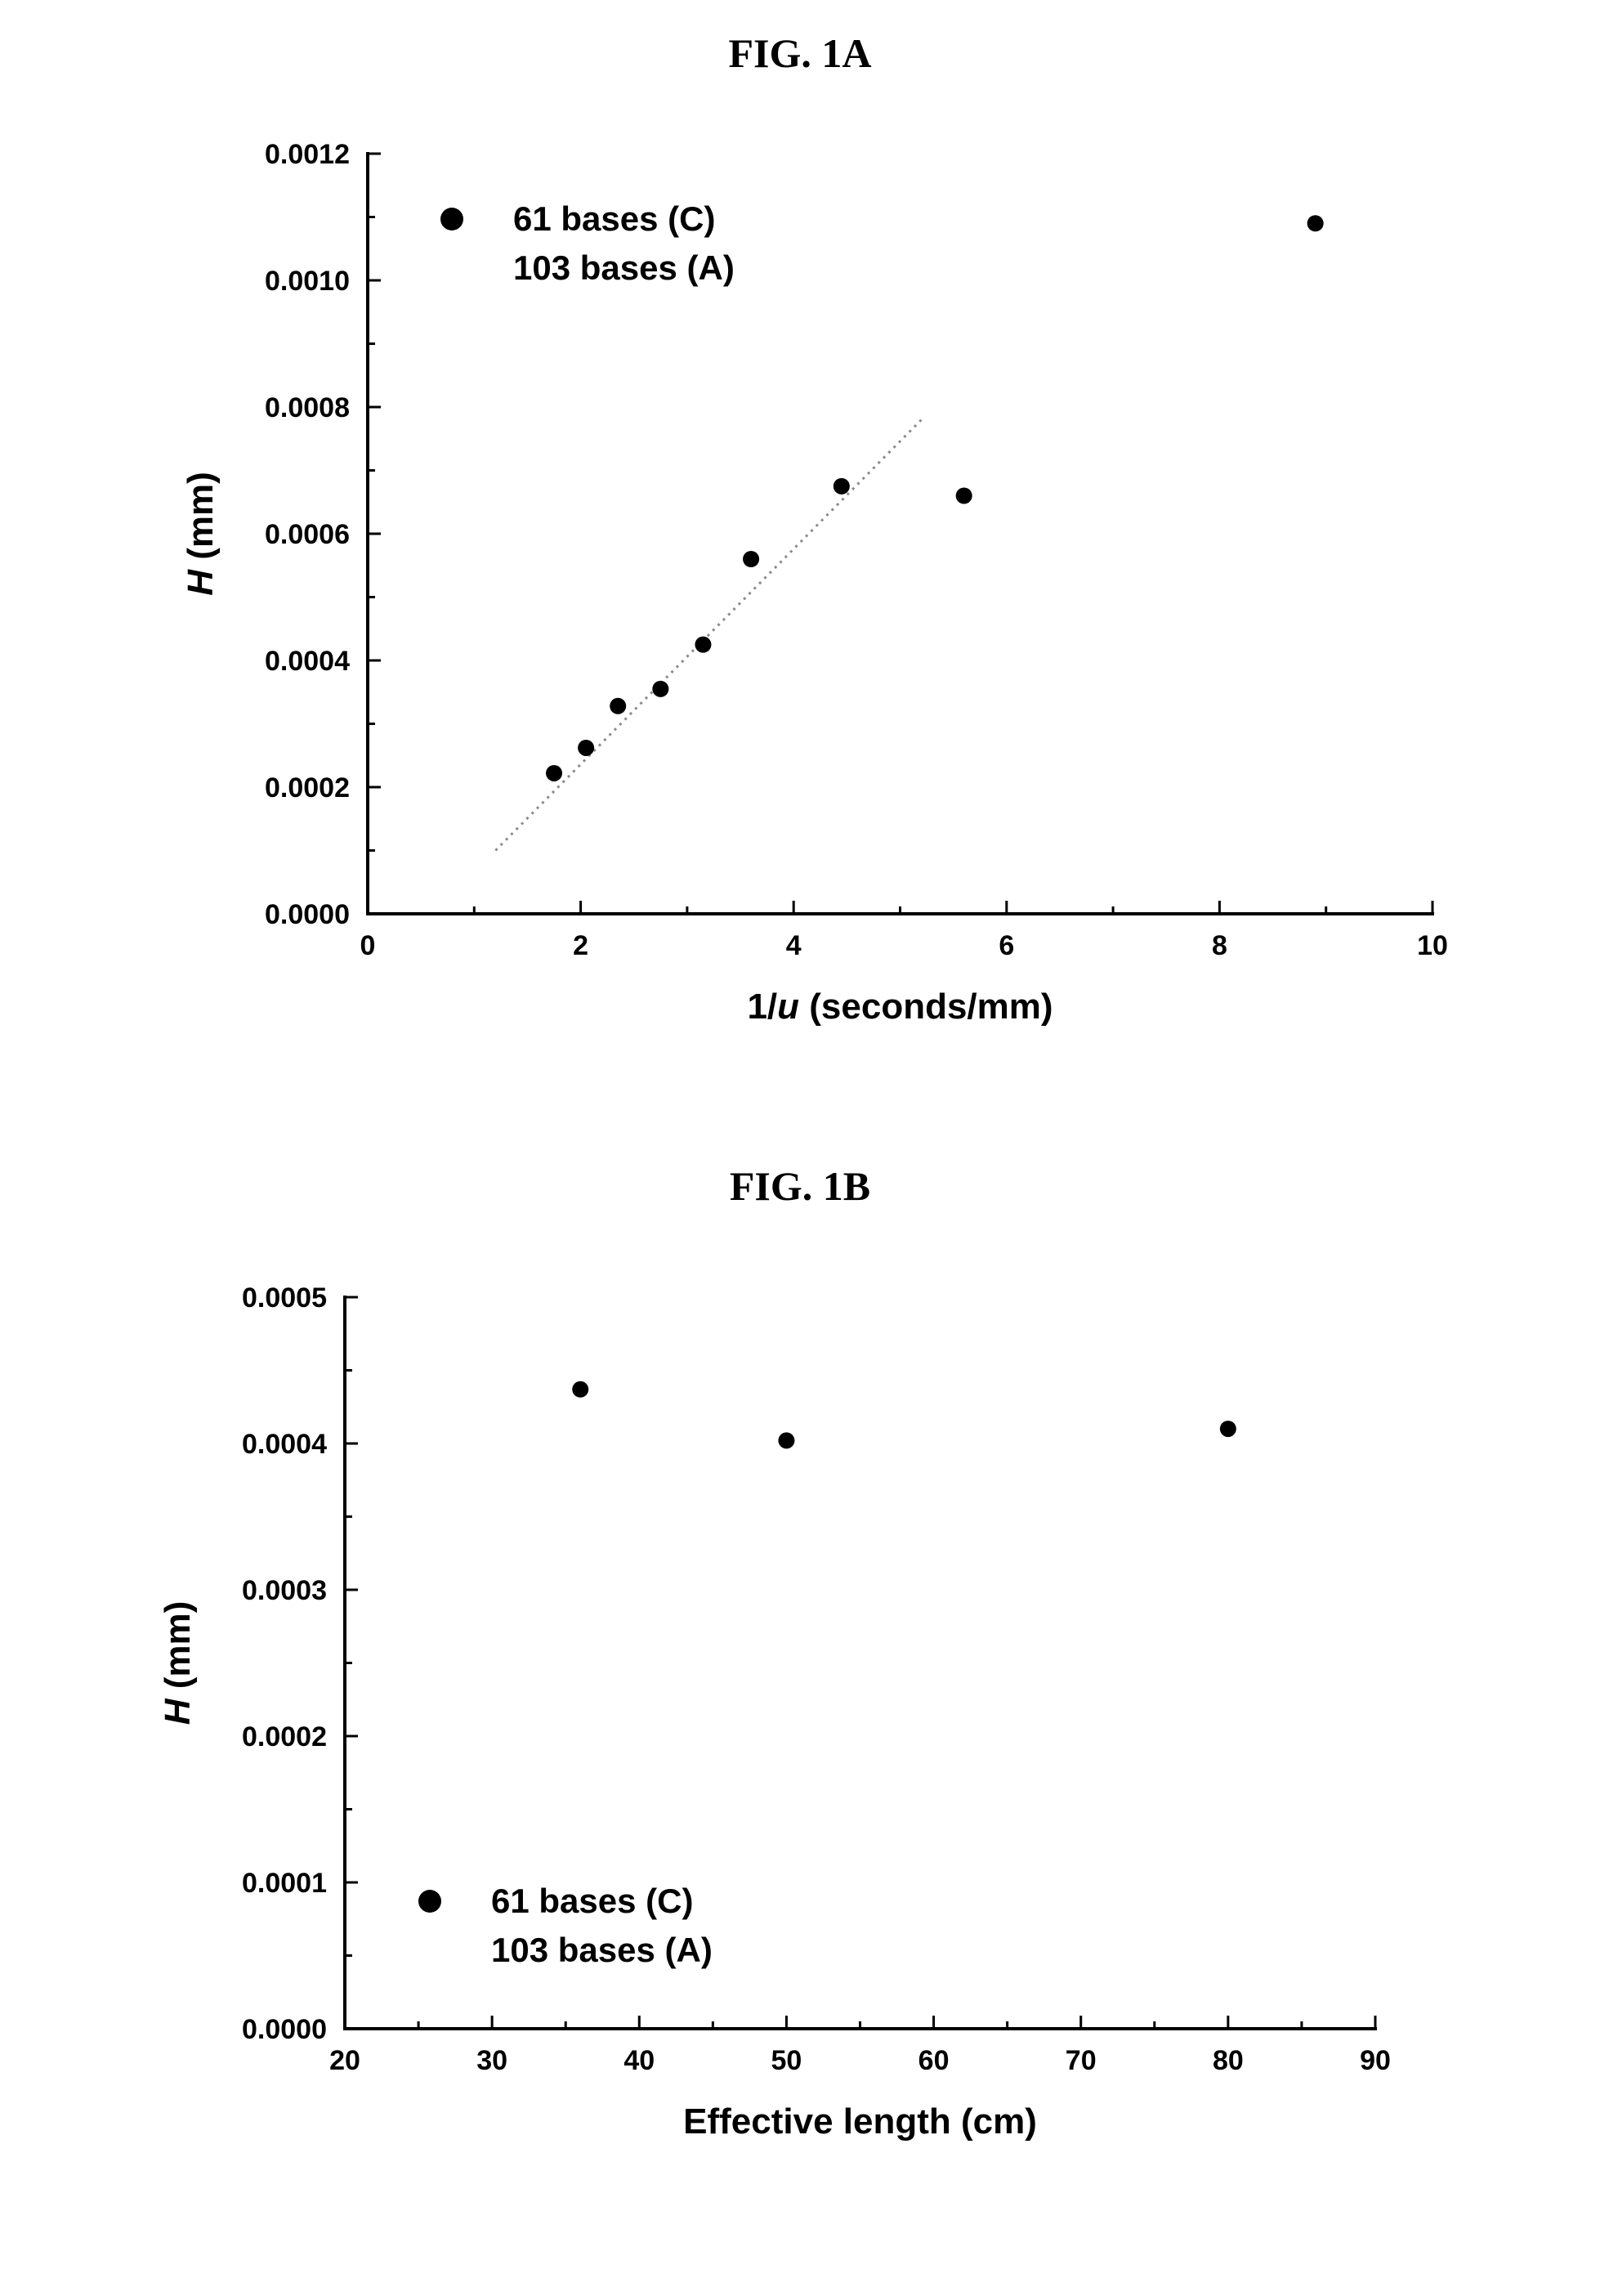 The width and height of the screenshot is (1600, 2296). Describe the element at coordinates (860, 2121) in the screenshot. I see `x-axis-label: Effective length (cm)` at that location.